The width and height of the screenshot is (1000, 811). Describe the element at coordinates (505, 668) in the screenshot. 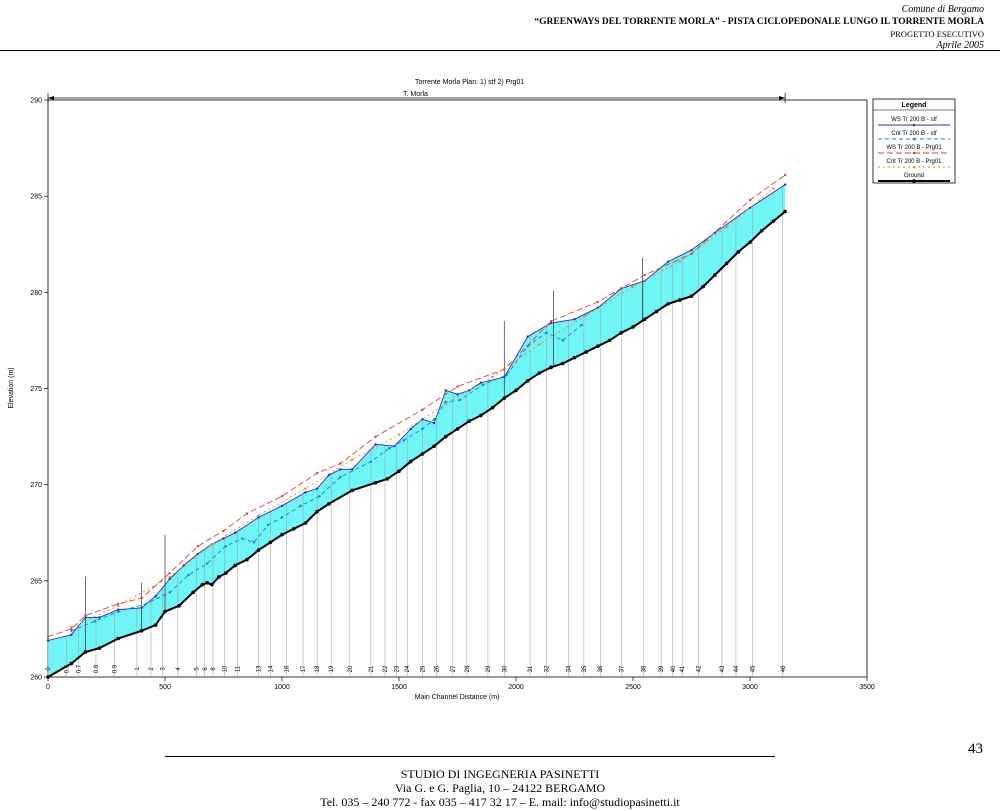

I see `cross-section-label: 30` at that location.